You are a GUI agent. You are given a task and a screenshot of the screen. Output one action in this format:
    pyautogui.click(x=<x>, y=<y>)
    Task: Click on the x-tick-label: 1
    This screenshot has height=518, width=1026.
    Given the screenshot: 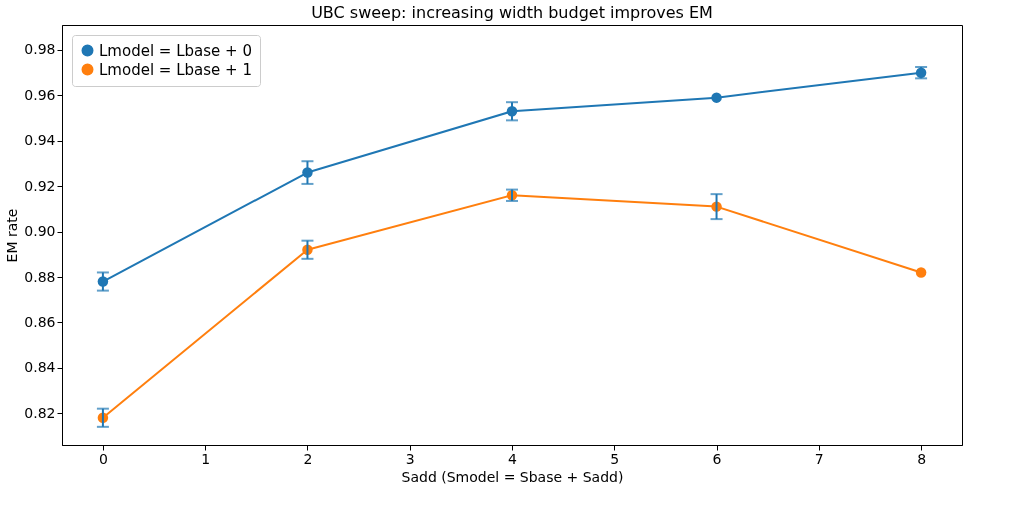 What is the action you would take?
    pyautogui.click(x=206, y=458)
    